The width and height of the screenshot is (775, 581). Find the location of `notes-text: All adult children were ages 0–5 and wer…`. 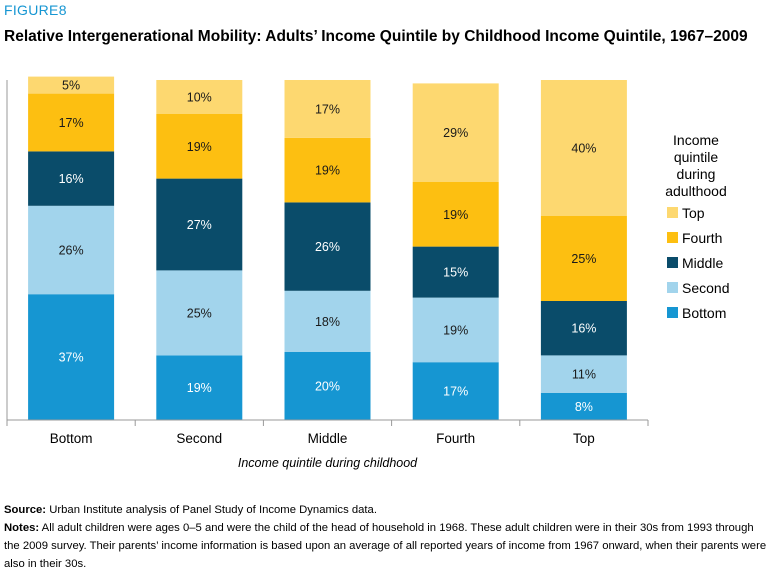

notes-text: All adult children were ages 0–5 and wer… is located at coordinates (385, 546).